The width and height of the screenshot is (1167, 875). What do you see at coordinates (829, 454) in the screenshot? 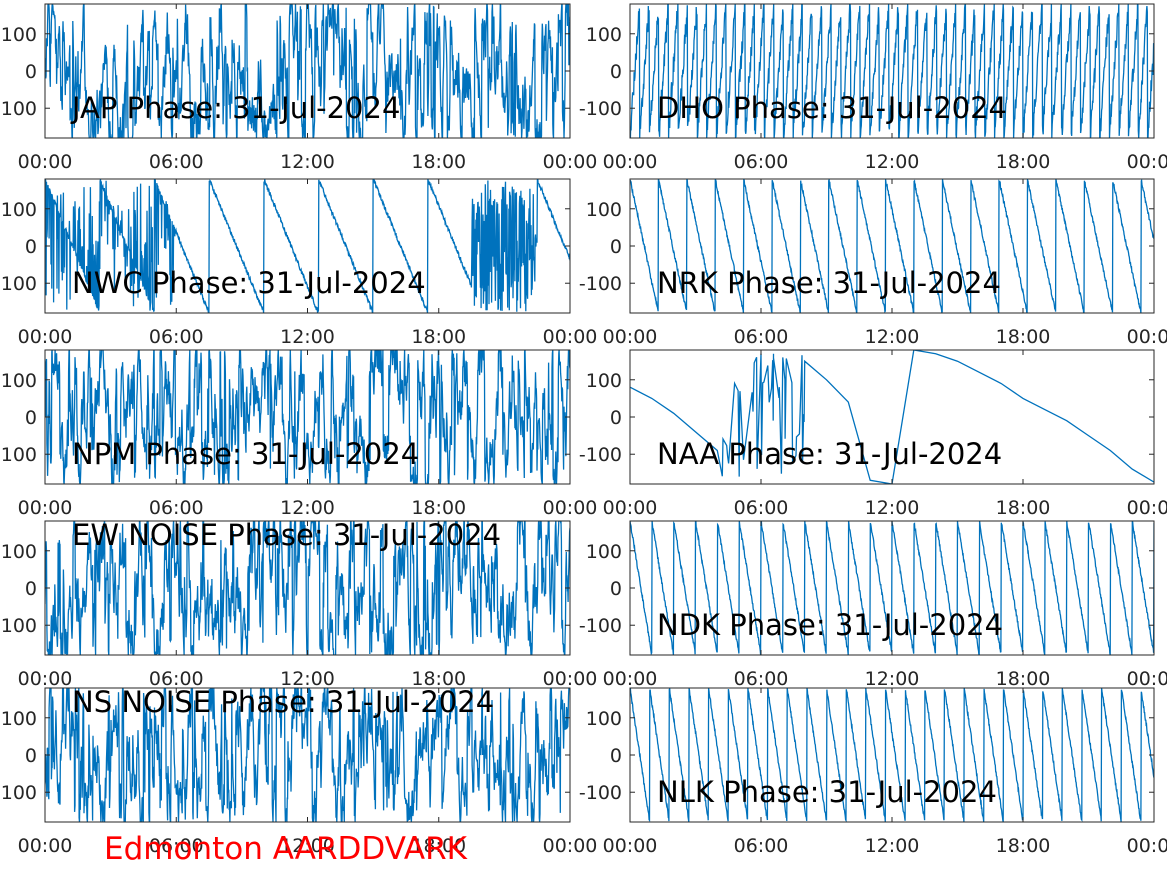
I see `panel-title: NAA Phase: 31-Jul-2024` at bounding box center [829, 454].